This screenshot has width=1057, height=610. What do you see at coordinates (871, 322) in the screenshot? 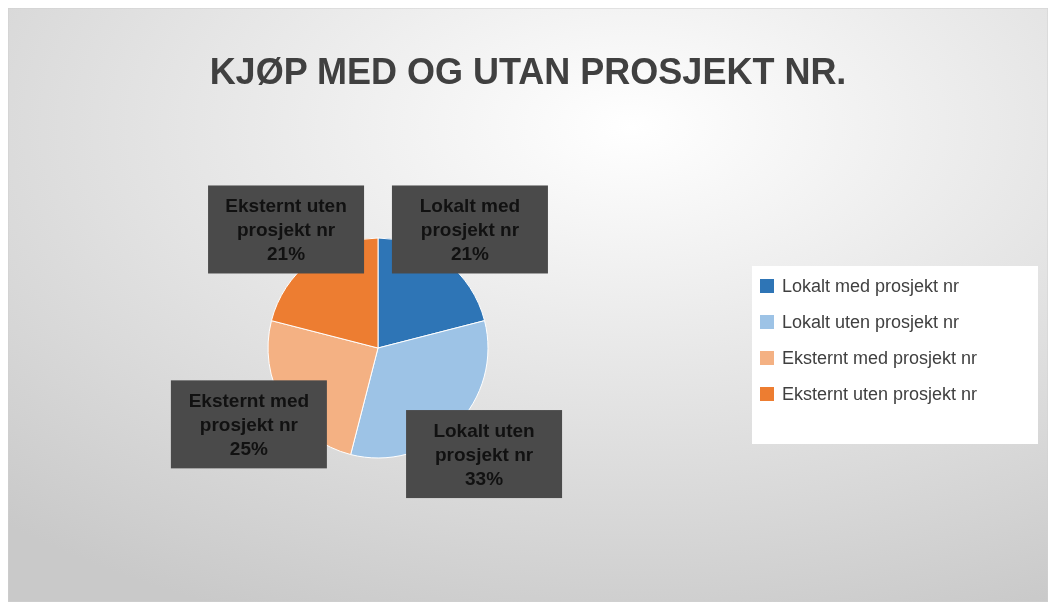
I see `legend-label: Lokalt uten prosjekt nr` at bounding box center [871, 322].